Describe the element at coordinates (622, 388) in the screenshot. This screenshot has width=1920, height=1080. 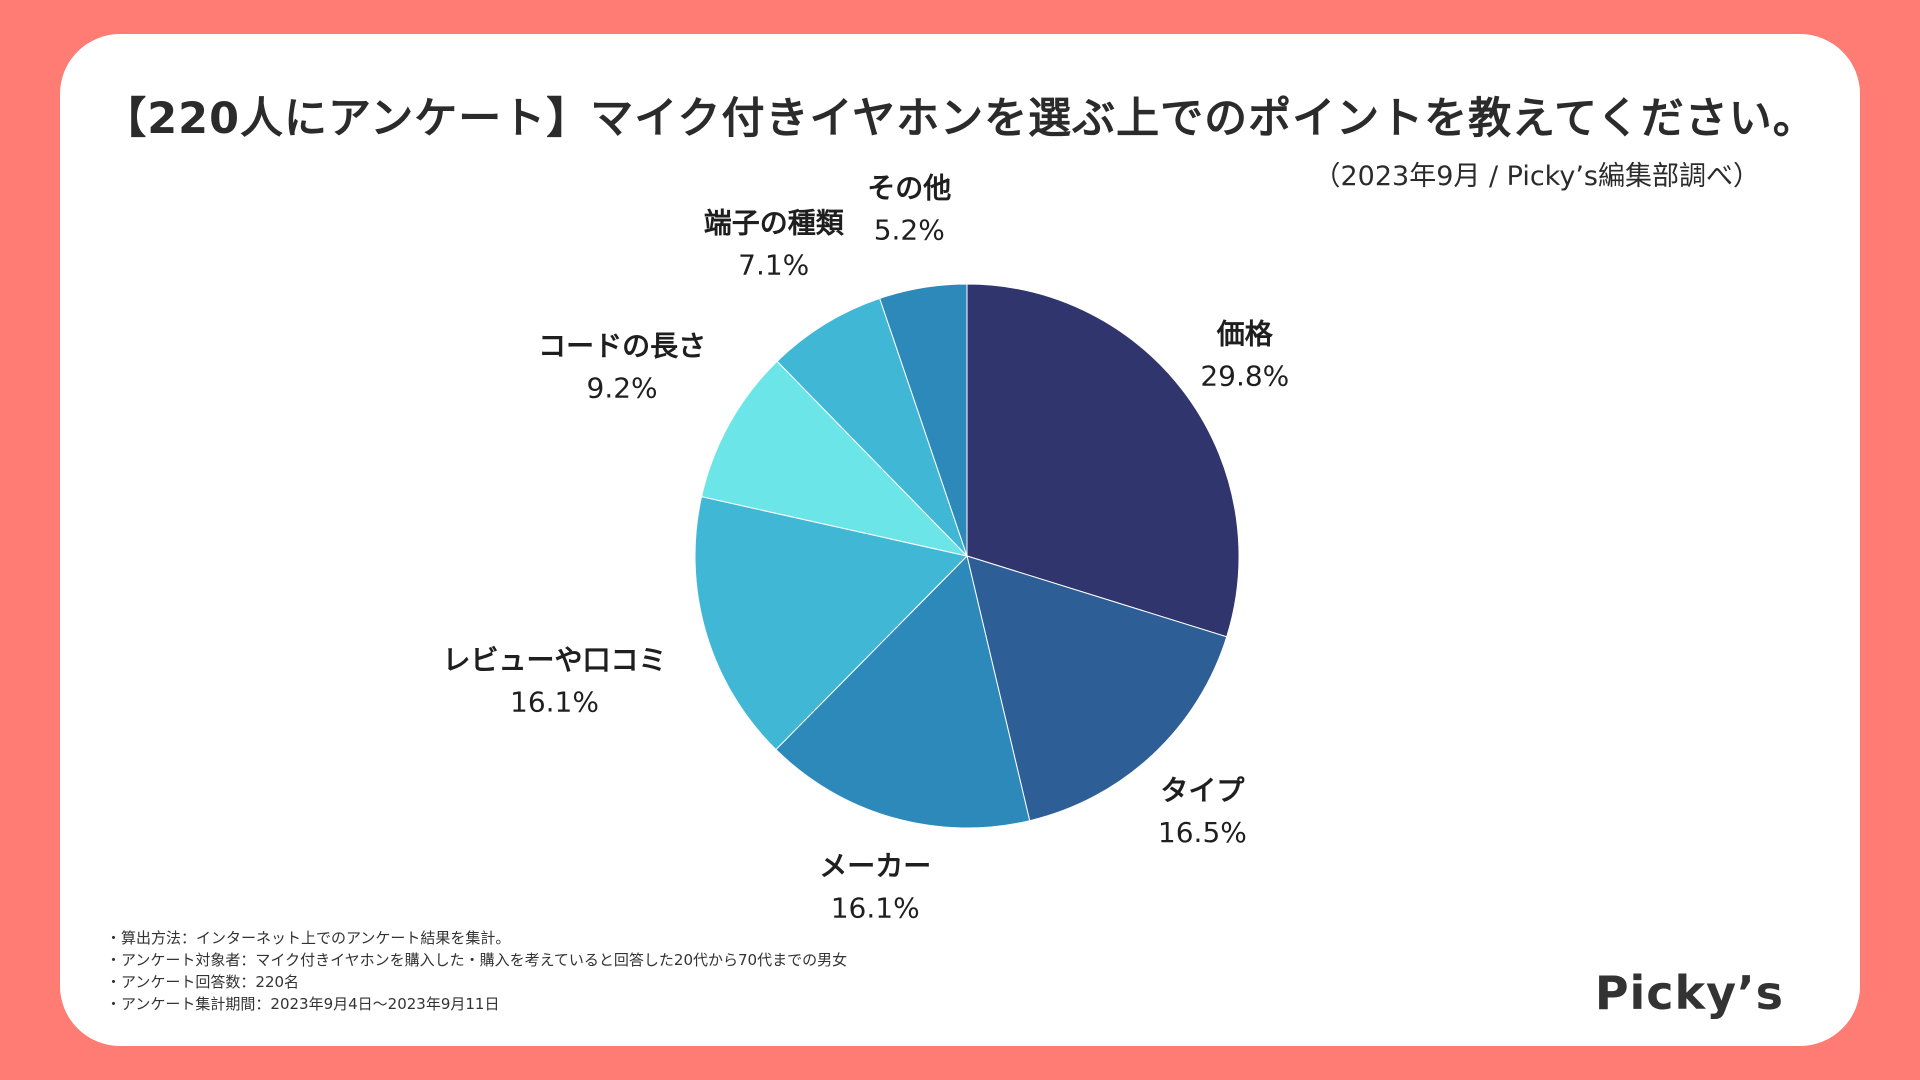
I see `slice-value-label: 9.2%` at that location.